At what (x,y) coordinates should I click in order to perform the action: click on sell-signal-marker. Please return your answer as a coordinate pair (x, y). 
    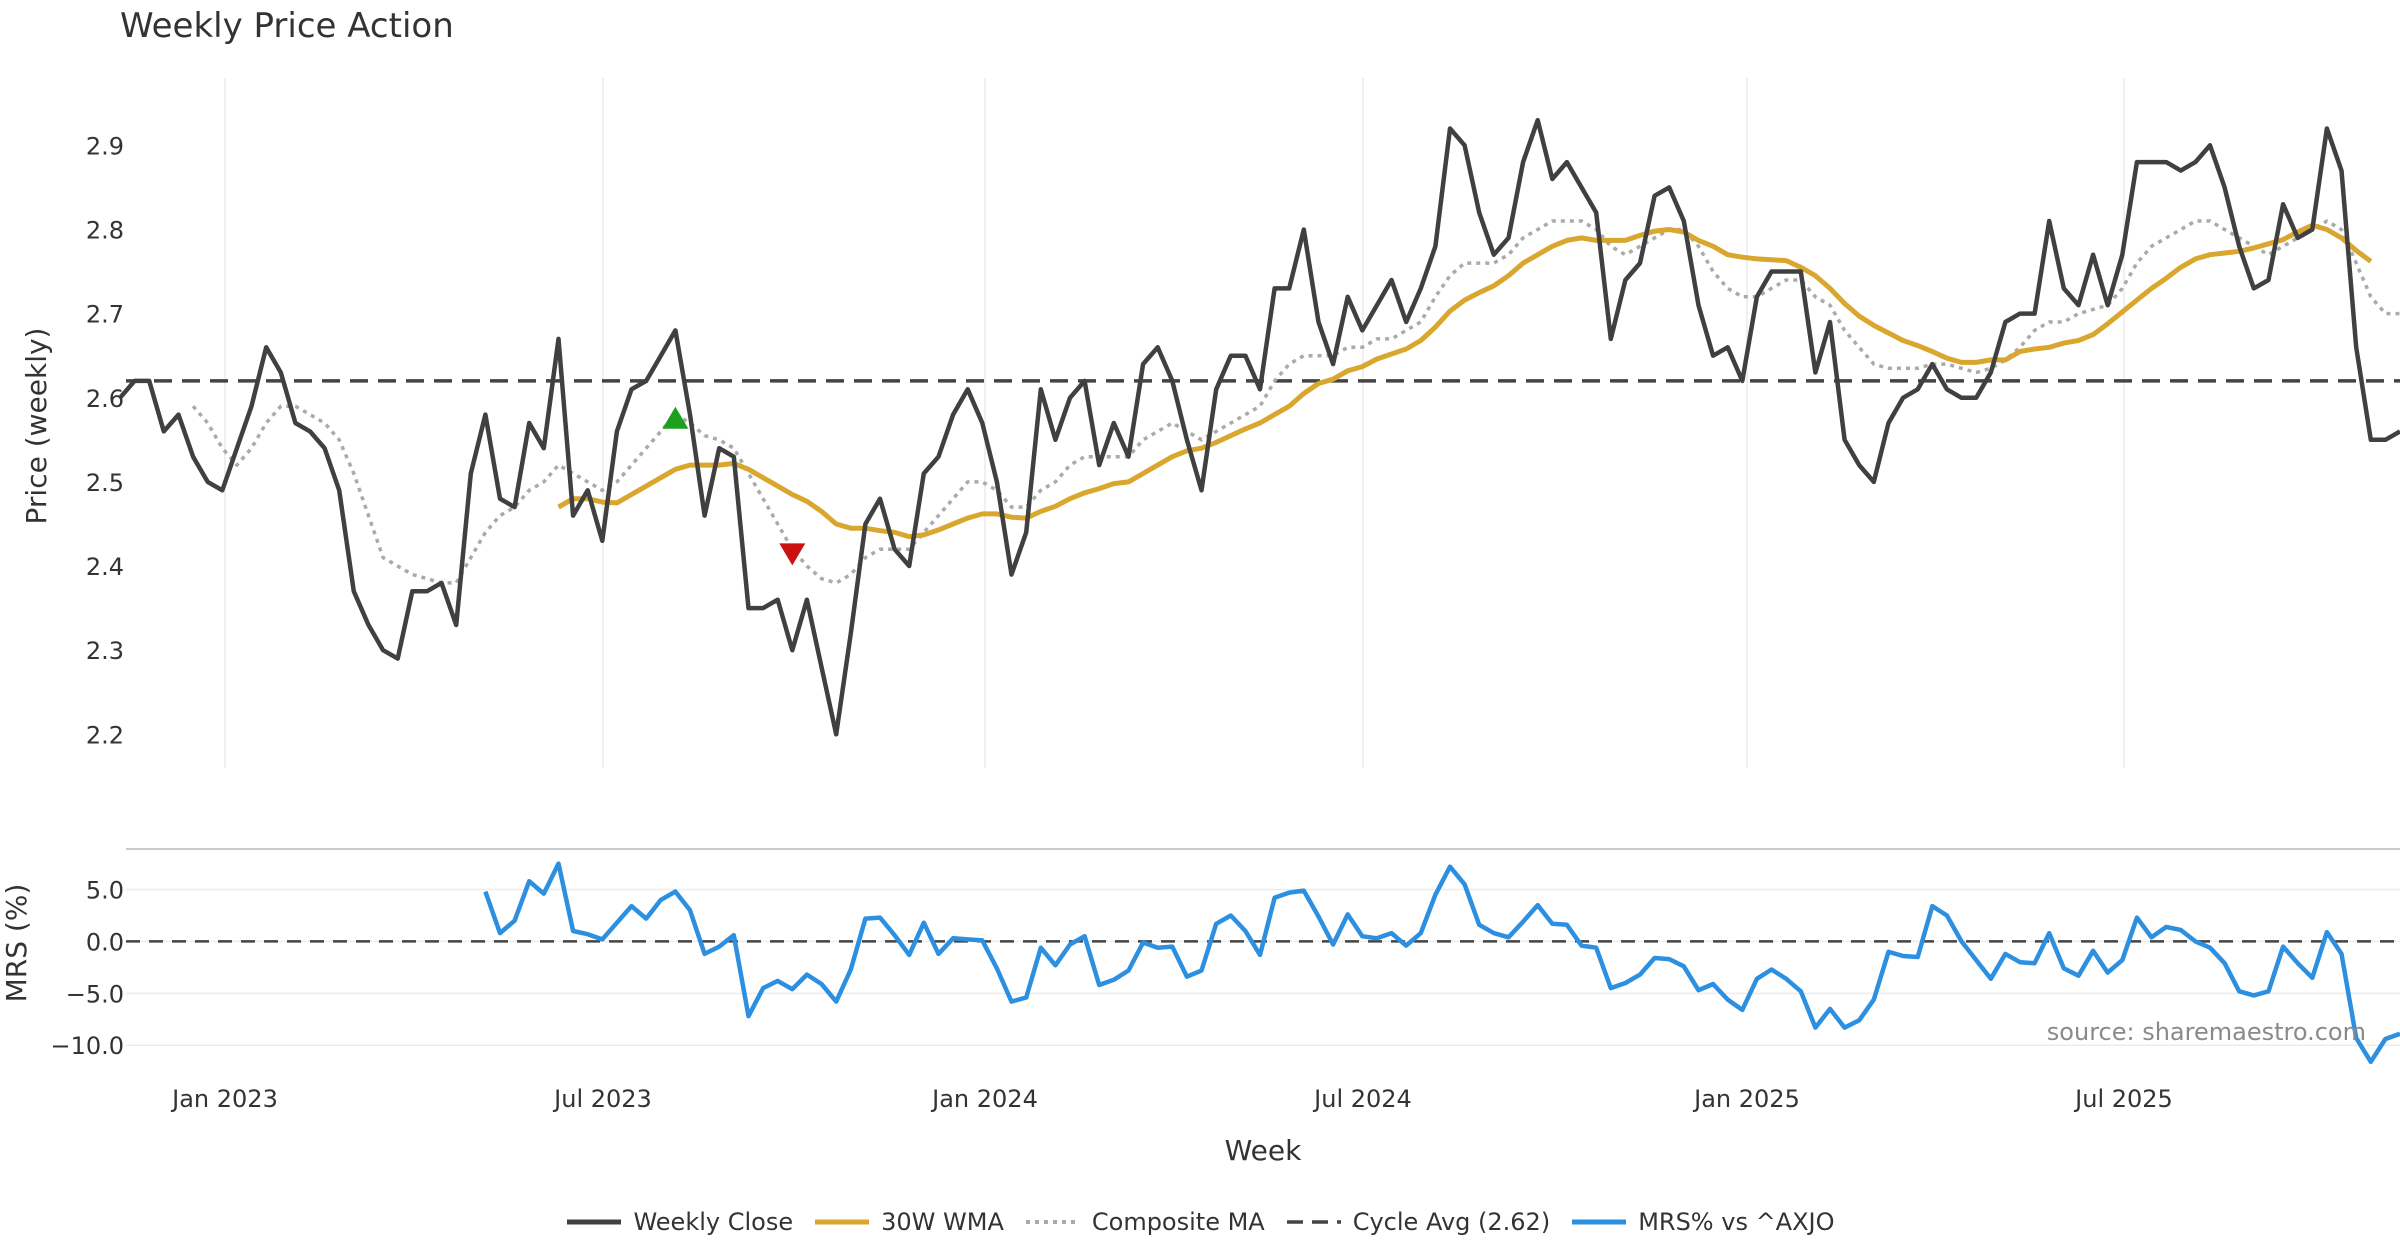
    Looking at the image, I should click on (792, 554).